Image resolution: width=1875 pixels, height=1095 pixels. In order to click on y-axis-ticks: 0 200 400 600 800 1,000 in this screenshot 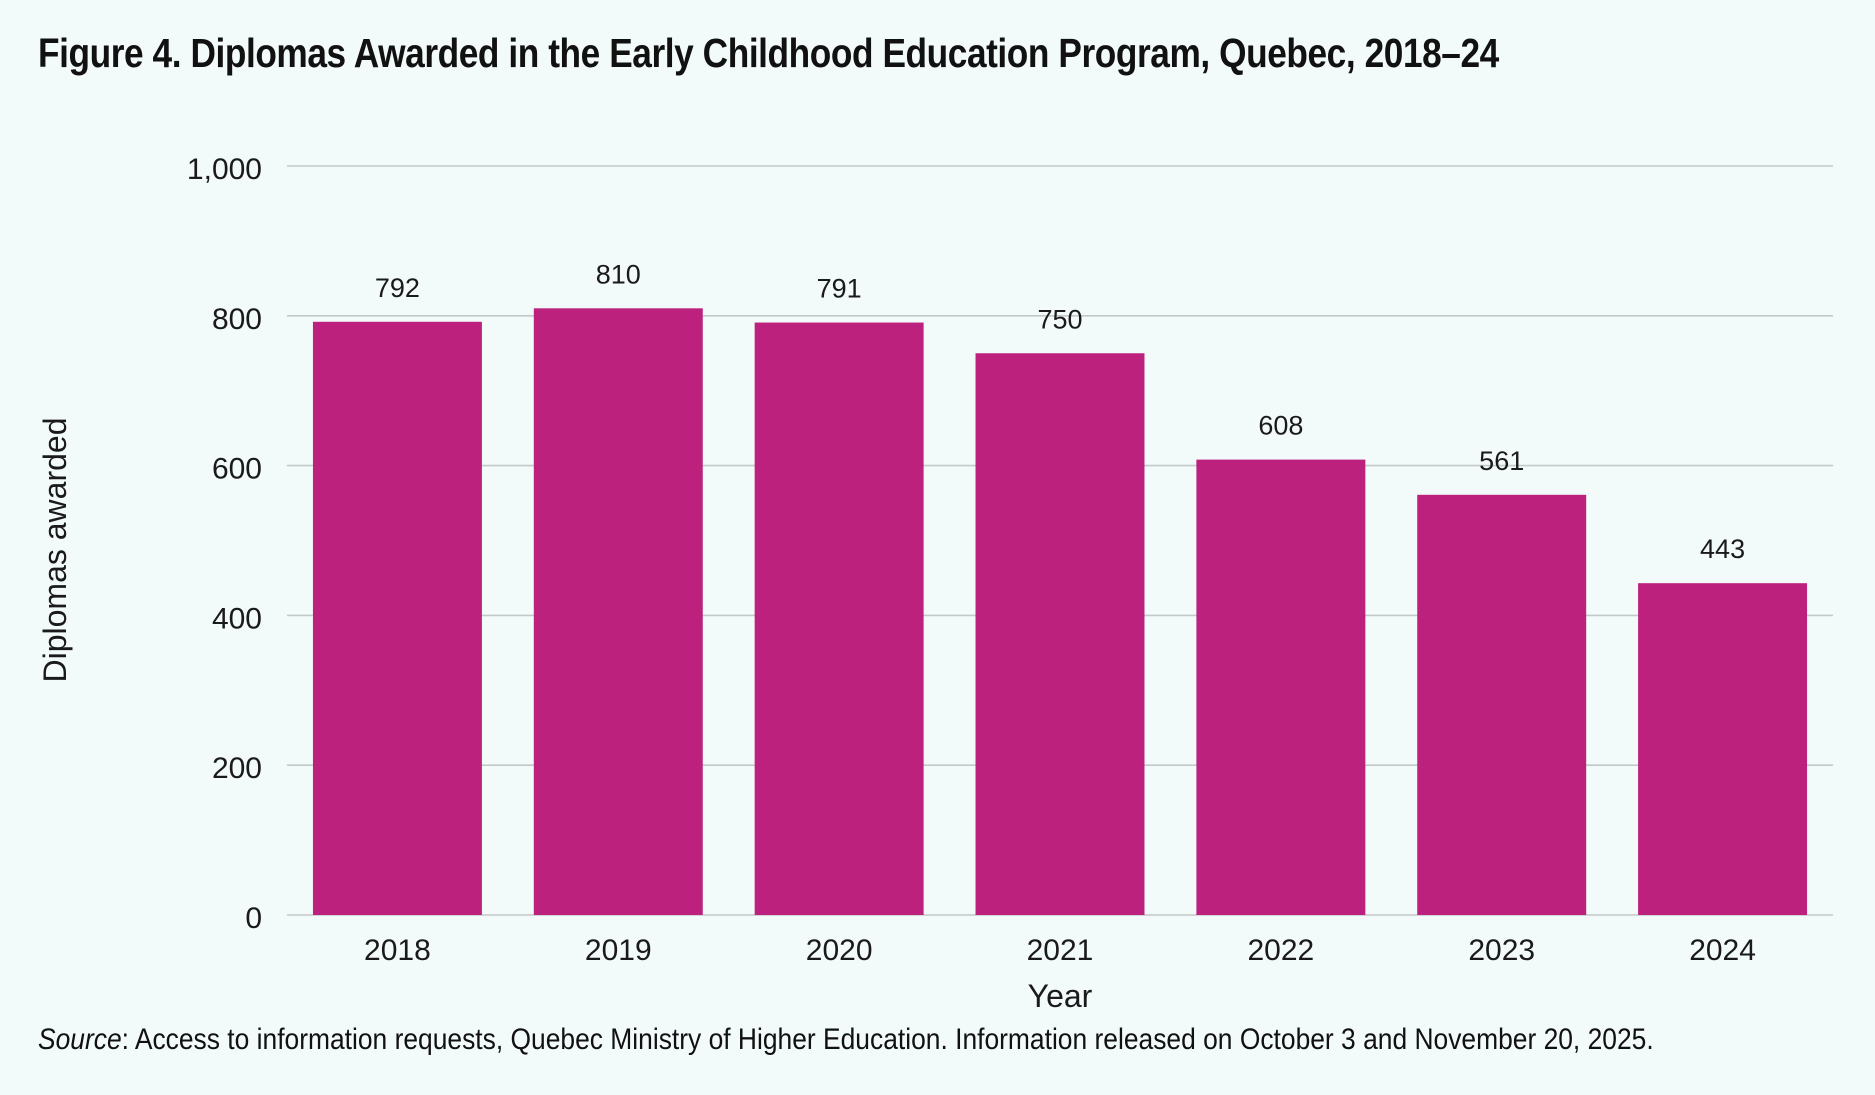, I will do `click(224, 544)`.